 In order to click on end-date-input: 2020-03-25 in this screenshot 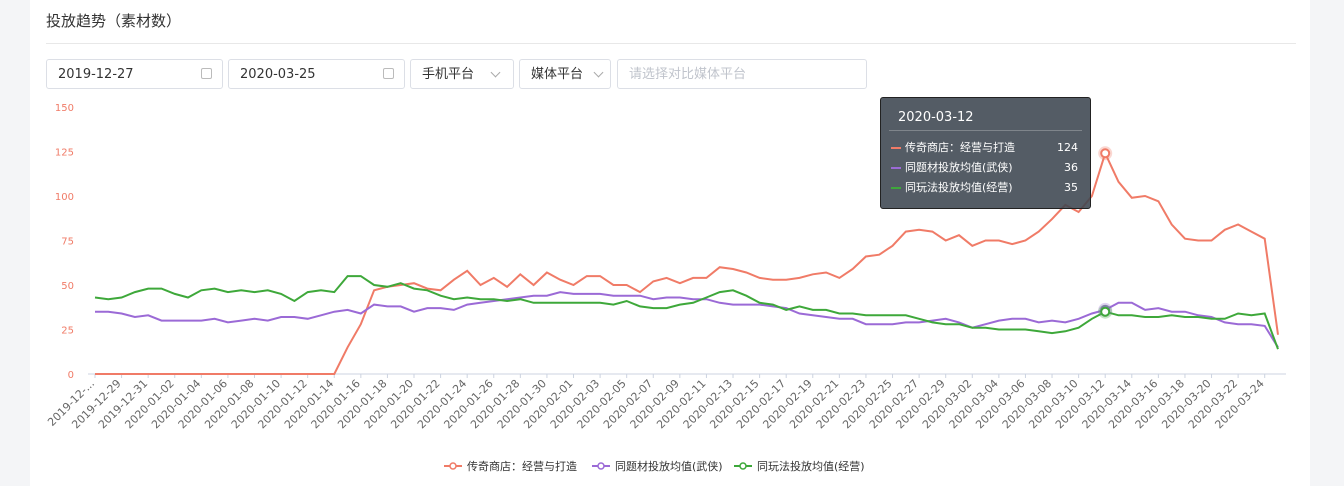, I will do `click(316, 74)`.